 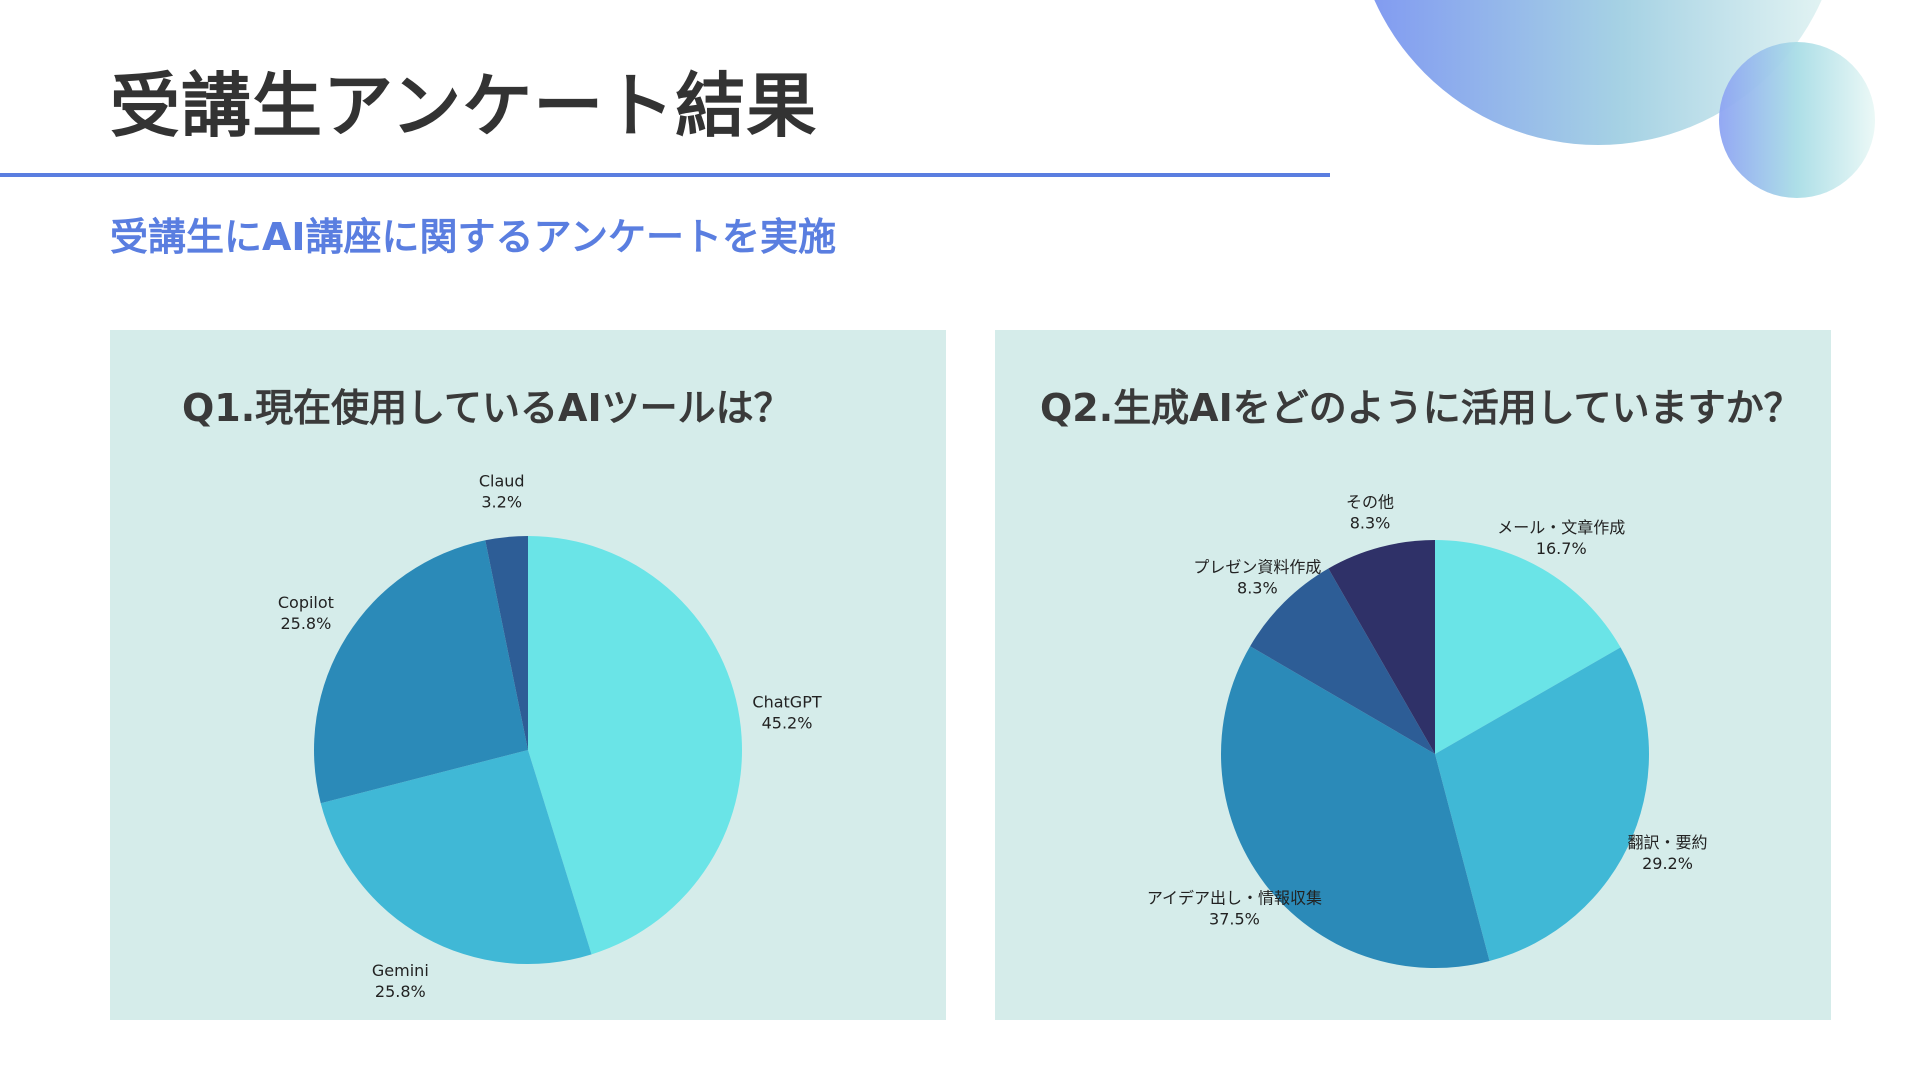 What do you see at coordinates (487, 408) in the screenshot?
I see `q1-chart-title: Q1.現在使用しているAIツールは？` at bounding box center [487, 408].